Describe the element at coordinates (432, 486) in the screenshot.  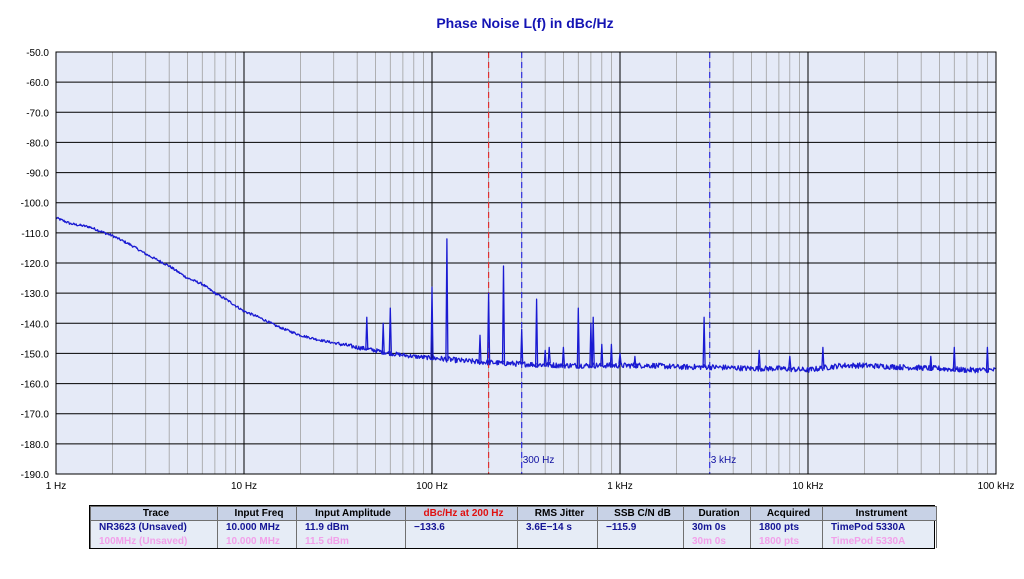
I see `x-tick-label: 100 Hz` at that location.